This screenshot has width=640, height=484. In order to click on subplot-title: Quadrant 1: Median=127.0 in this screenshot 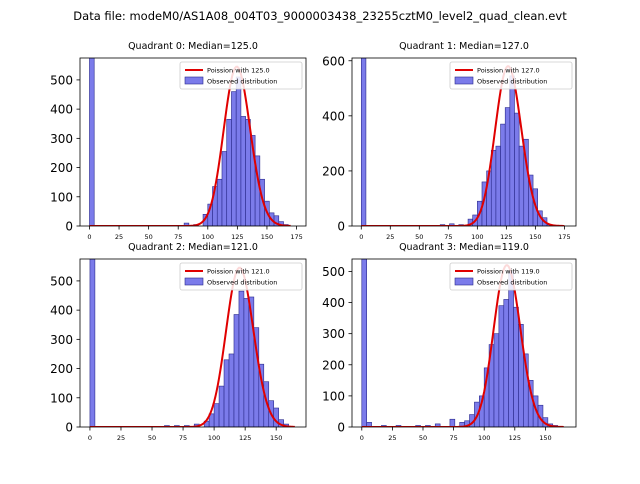, I will do `click(464, 46)`.